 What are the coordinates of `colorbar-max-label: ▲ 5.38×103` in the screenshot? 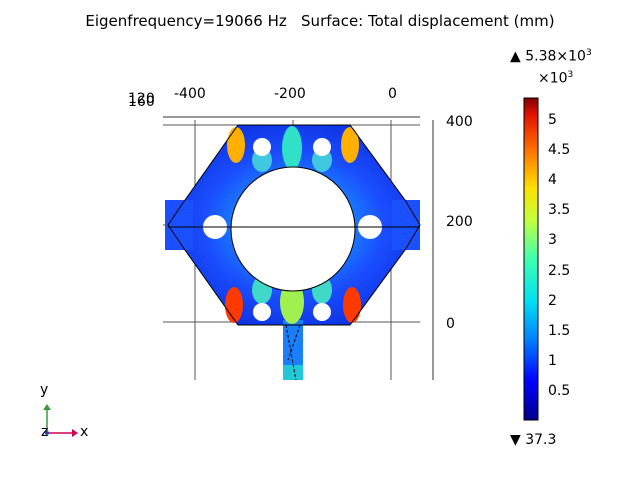 It's located at (551, 56).